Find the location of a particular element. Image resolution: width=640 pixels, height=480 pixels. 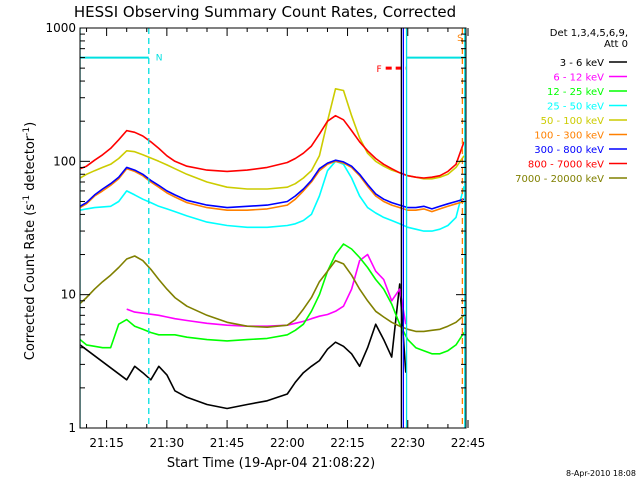

y-tick-label-1: 1 is located at coordinates (72, 428).